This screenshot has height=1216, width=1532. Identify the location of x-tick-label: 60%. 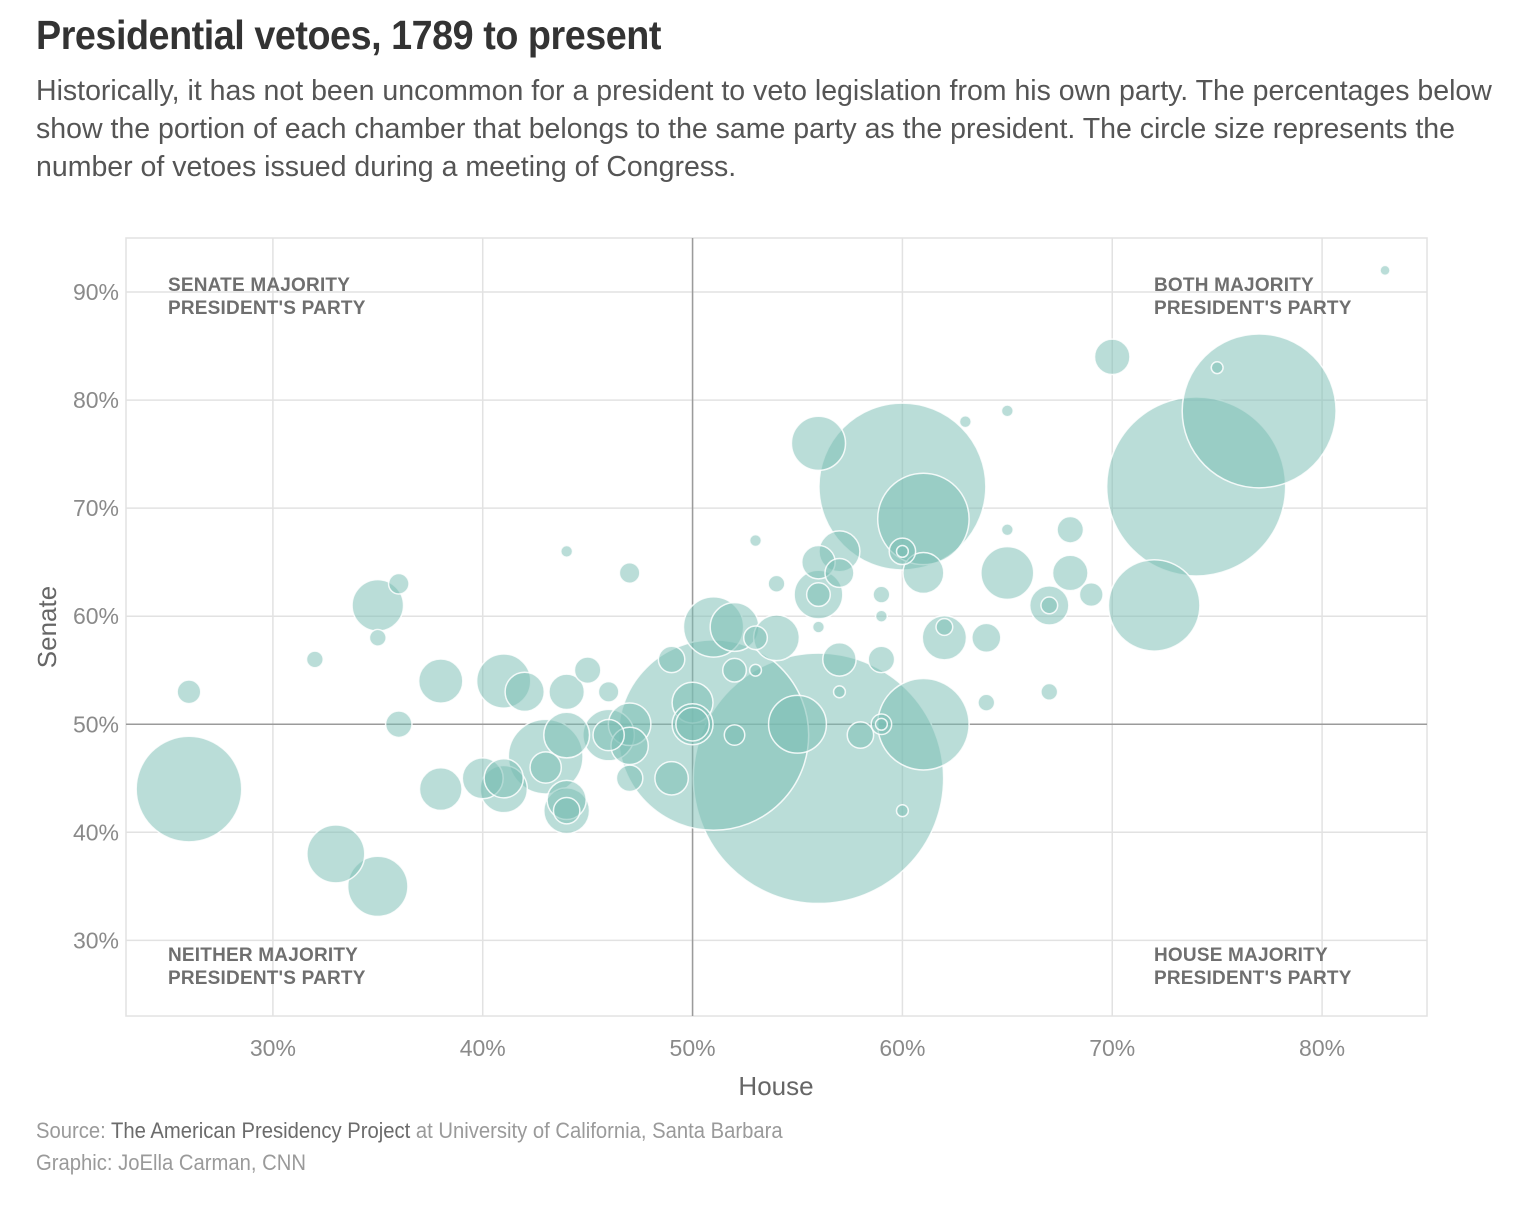
(902, 1048).